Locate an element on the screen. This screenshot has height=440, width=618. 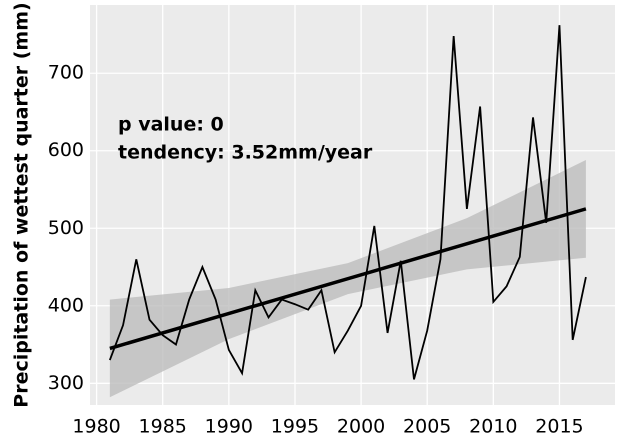
y-tick-label: 600 is located at coordinates (66, 150).